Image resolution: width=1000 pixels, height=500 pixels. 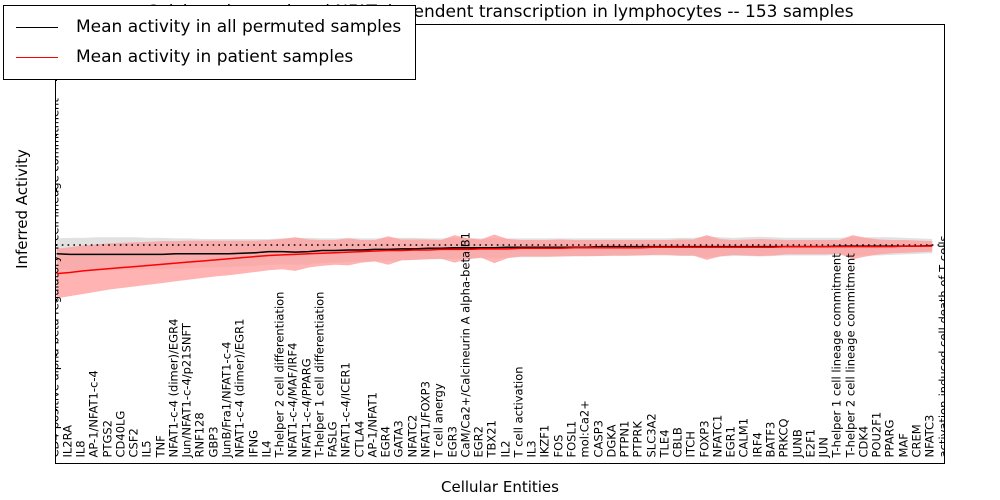 What do you see at coordinates (398, 438) in the screenshot?
I see `x-tick-label: GATA3` at bounding box center [398, 438].